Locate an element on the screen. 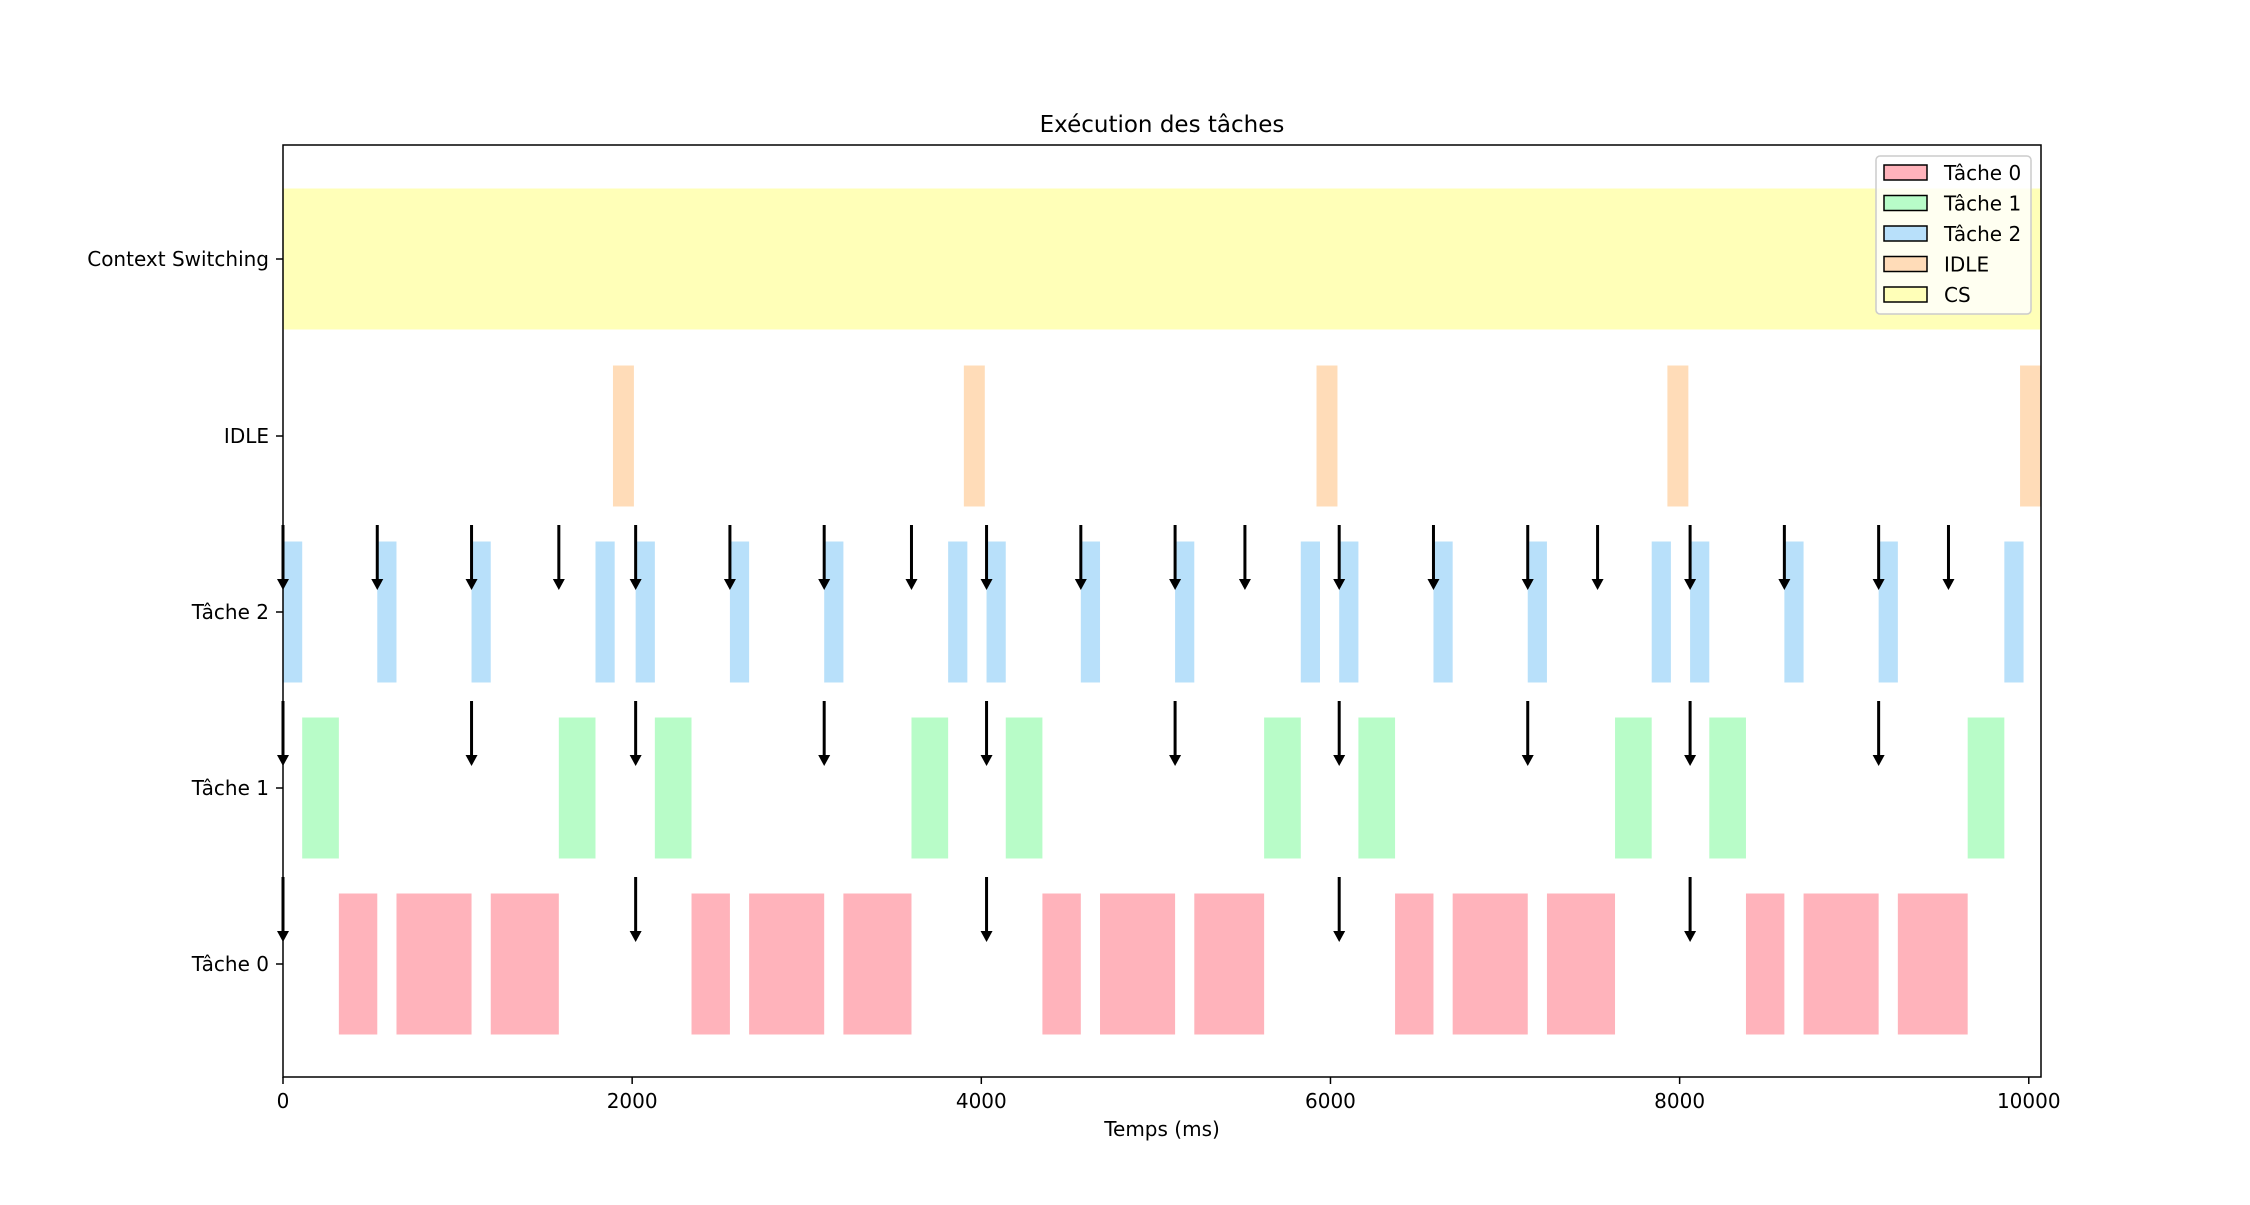  legend-label: CS is located at coordinates (1957, 295).